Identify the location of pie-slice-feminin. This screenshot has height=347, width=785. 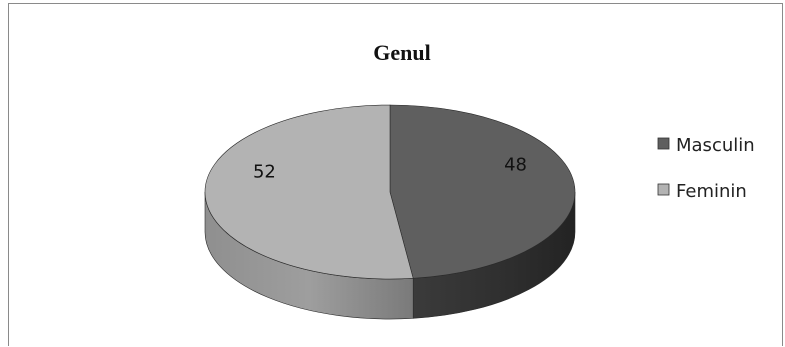
(309, 192).